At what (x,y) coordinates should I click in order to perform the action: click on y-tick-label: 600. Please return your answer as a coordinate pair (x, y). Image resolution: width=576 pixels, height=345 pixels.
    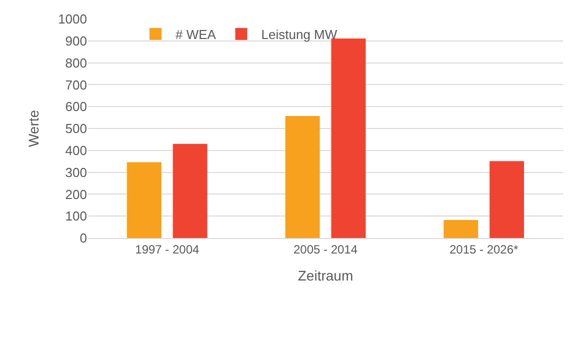
    Looking at the image, I should click on (76, 106).